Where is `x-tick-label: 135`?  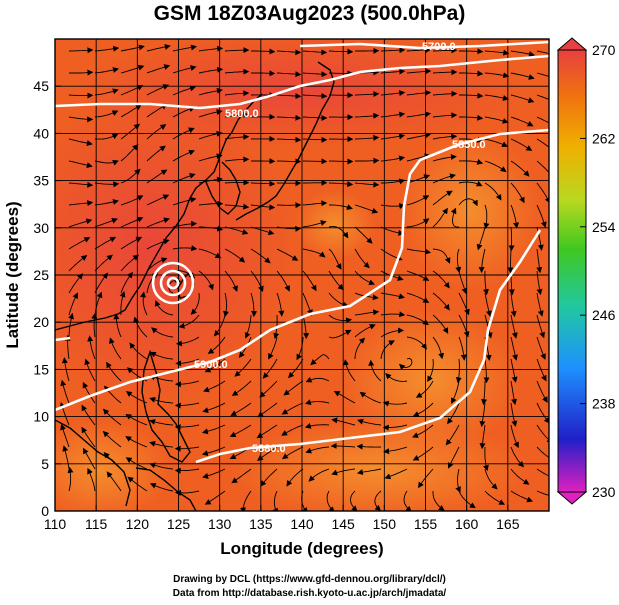
x-tick-label: 135 is located at coordinates (261, 524).